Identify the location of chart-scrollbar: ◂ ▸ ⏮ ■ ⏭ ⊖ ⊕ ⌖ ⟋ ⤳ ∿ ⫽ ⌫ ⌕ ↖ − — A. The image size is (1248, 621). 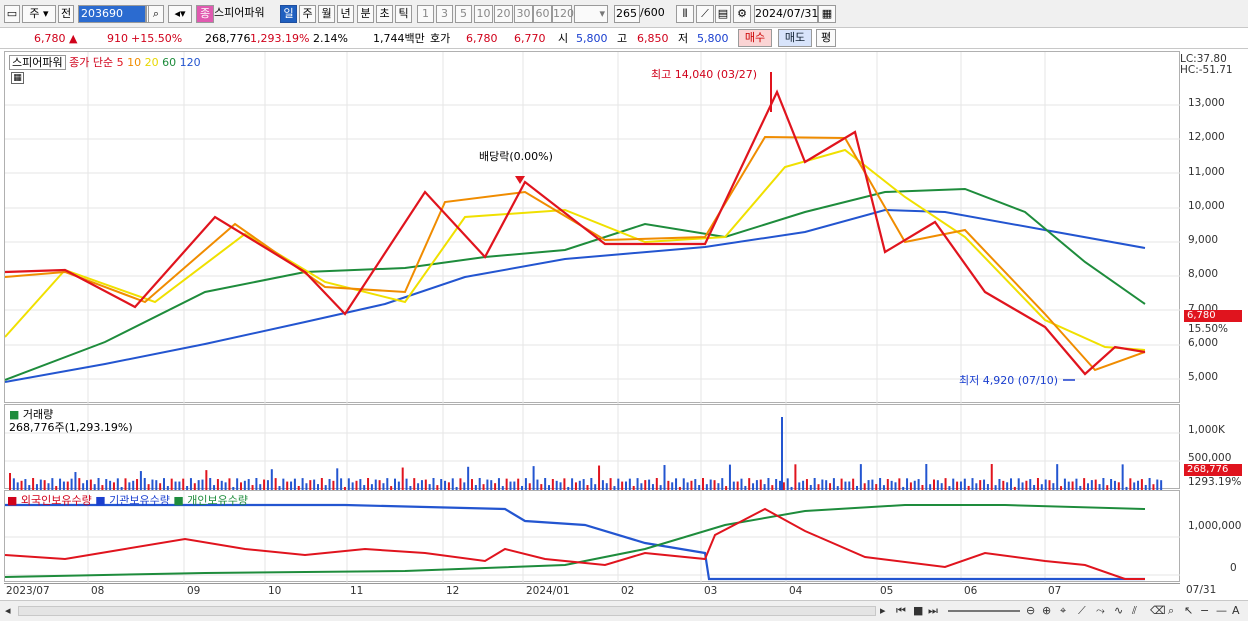
(624, 610).